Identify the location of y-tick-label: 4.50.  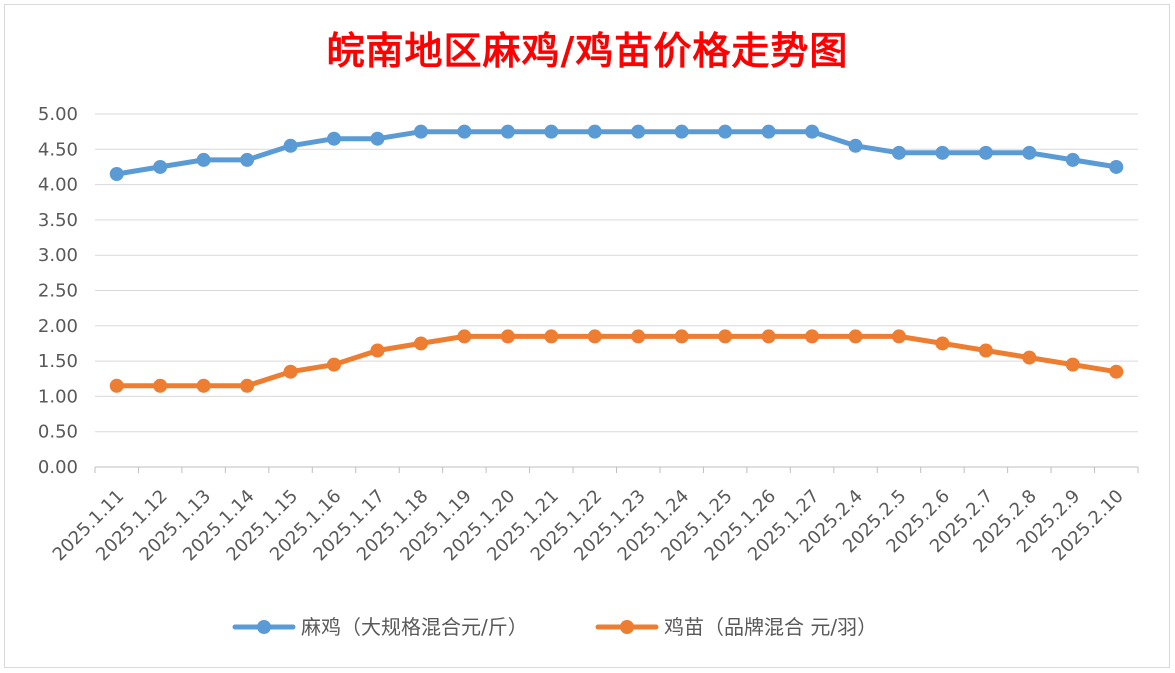
(58, 149).